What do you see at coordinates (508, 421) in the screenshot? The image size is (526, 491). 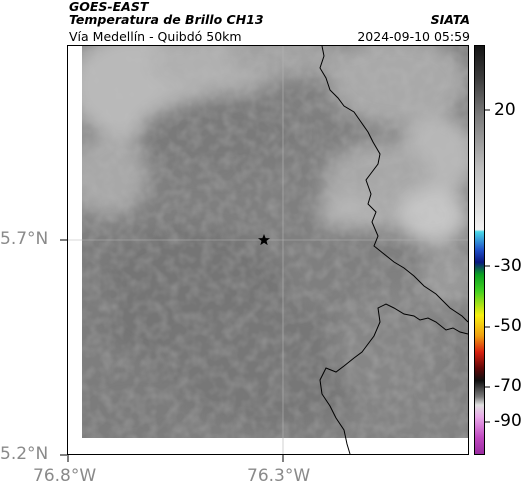 I see `colorbar-tick-label: -90` at bounding box center [508, 421].